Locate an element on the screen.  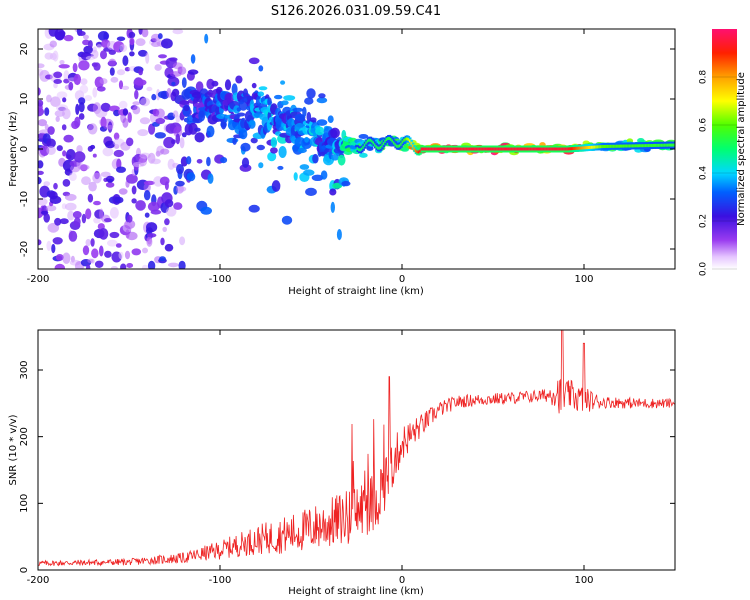
x-tick-label: 0 is located at coordinates (402, 580).